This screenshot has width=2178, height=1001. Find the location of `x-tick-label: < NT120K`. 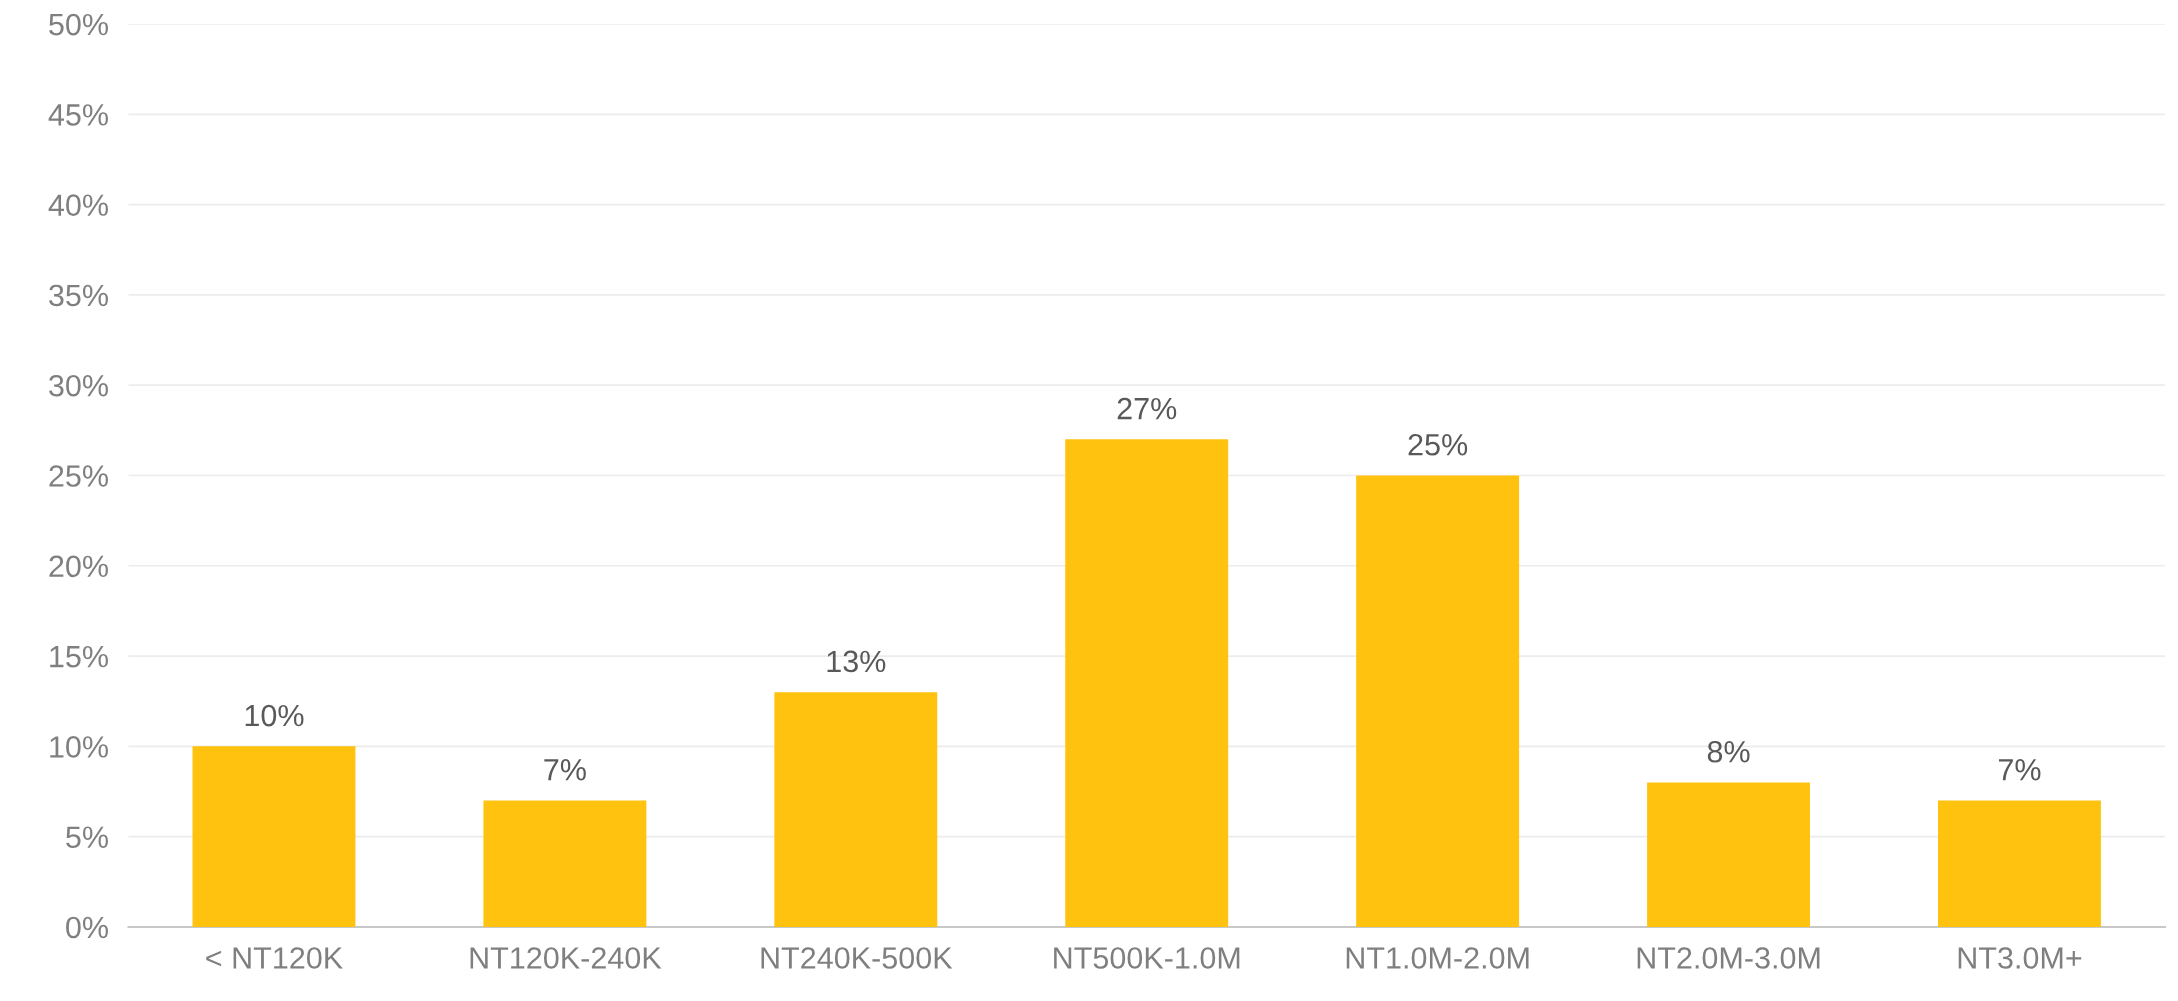

x-tick-label: < NT120K is located at coordinates (274, 958).